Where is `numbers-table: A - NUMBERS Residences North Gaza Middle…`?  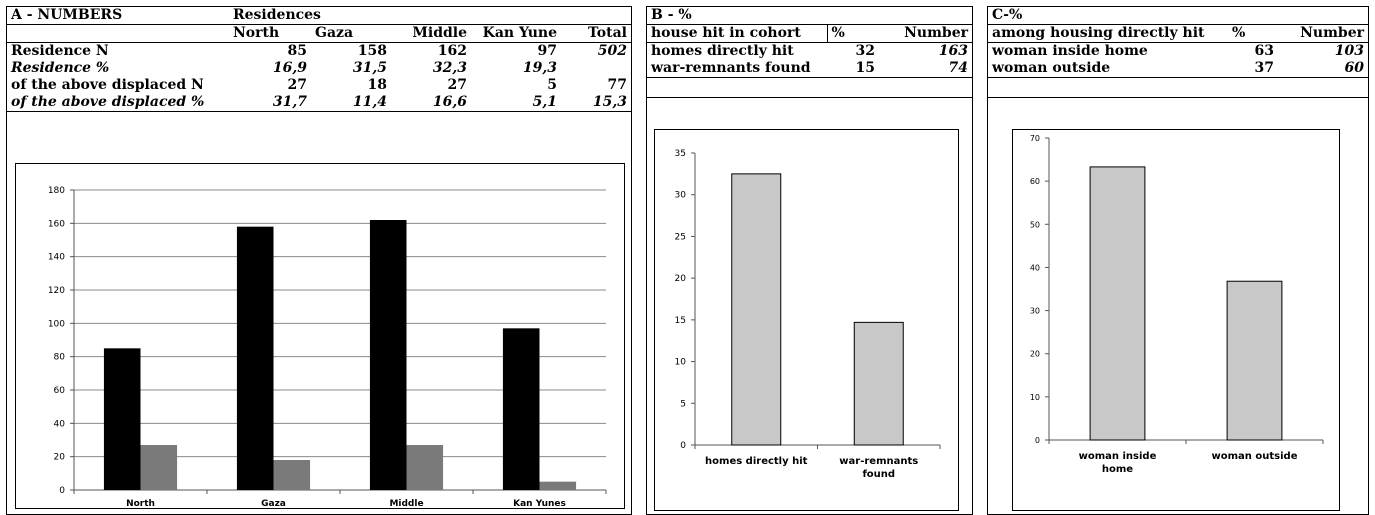
numbers-table: A - NUMBERS Residences North Gaza Middle… is located at coordinates (319, 59).